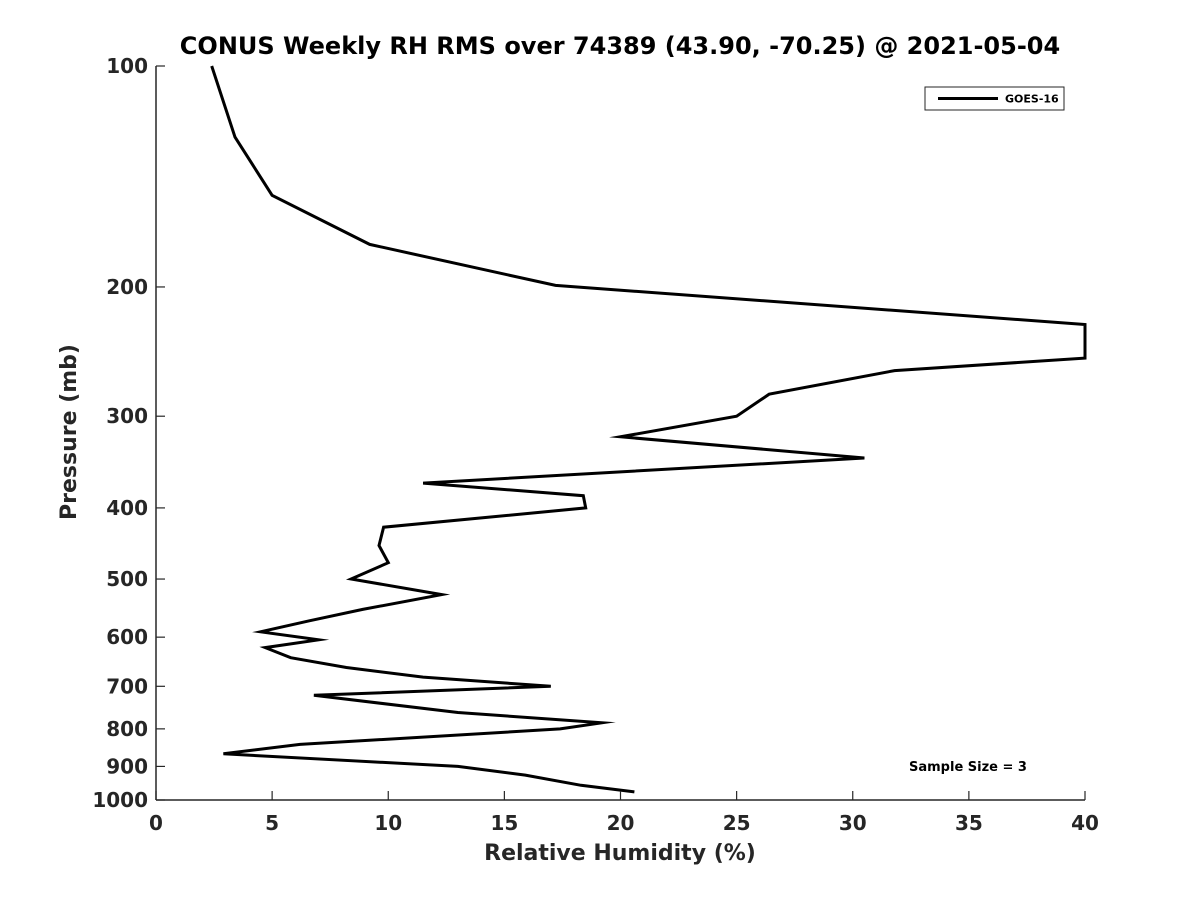 The height and width of the screenshot is (900, 1200). Describe the element at coordinates (1085, 823) in the screenshot. I see `x-tick-label: 40` at that location.